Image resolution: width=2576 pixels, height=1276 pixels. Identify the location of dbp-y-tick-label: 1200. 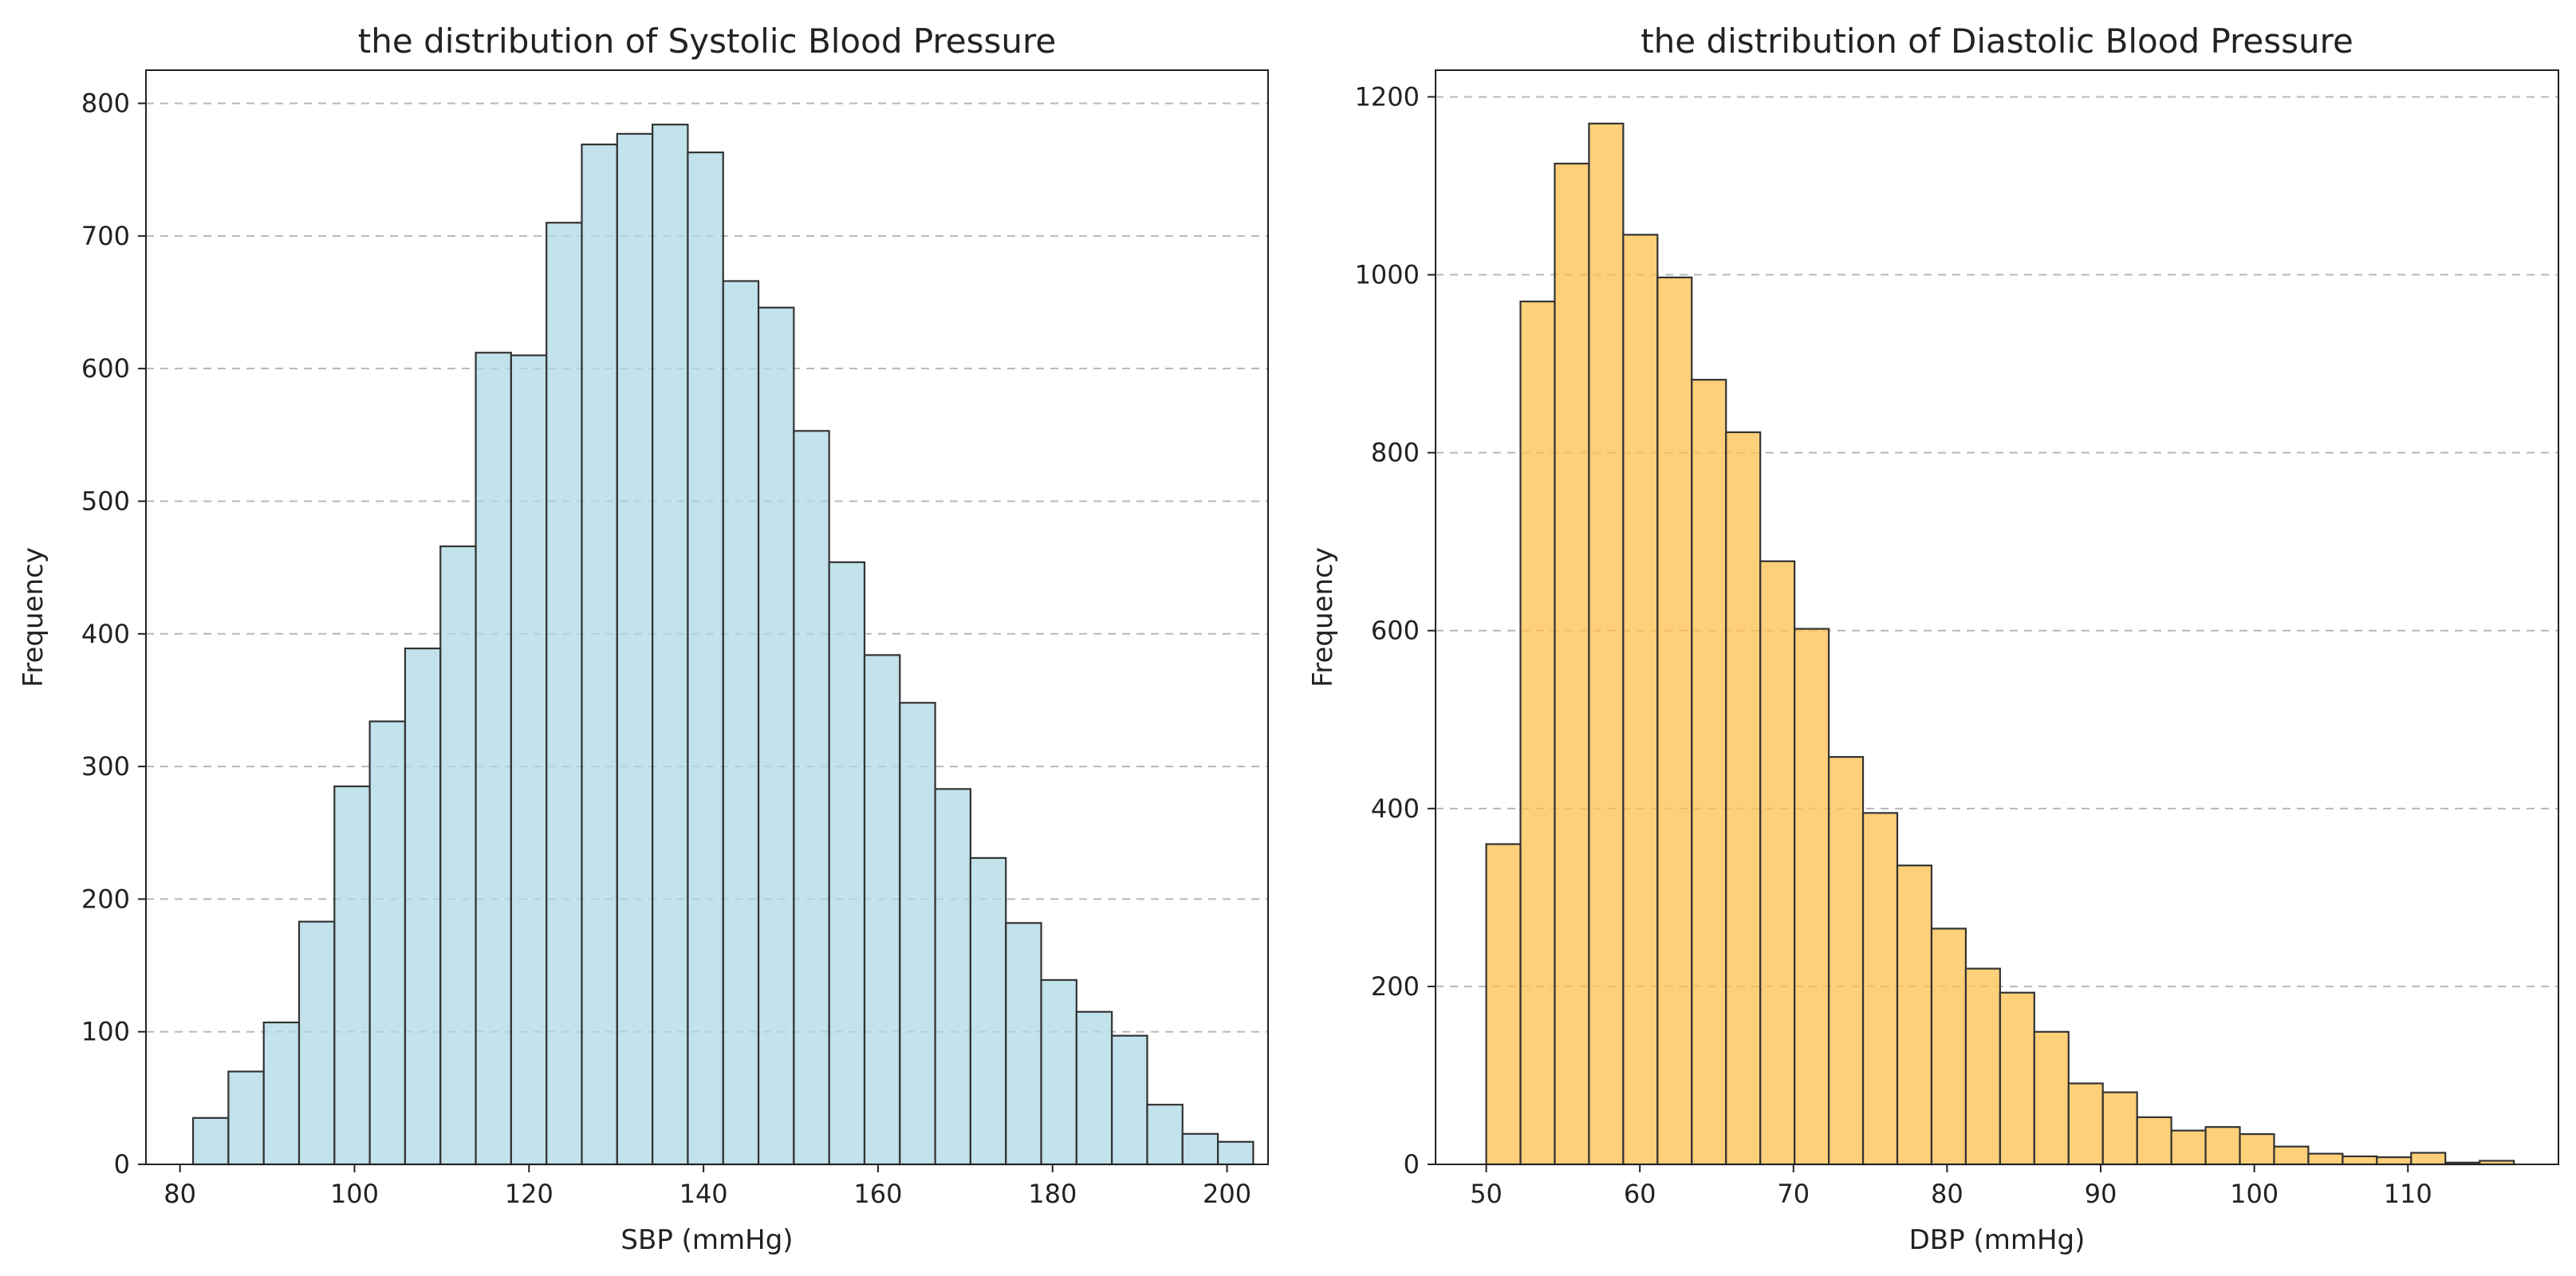
(1387, 97).